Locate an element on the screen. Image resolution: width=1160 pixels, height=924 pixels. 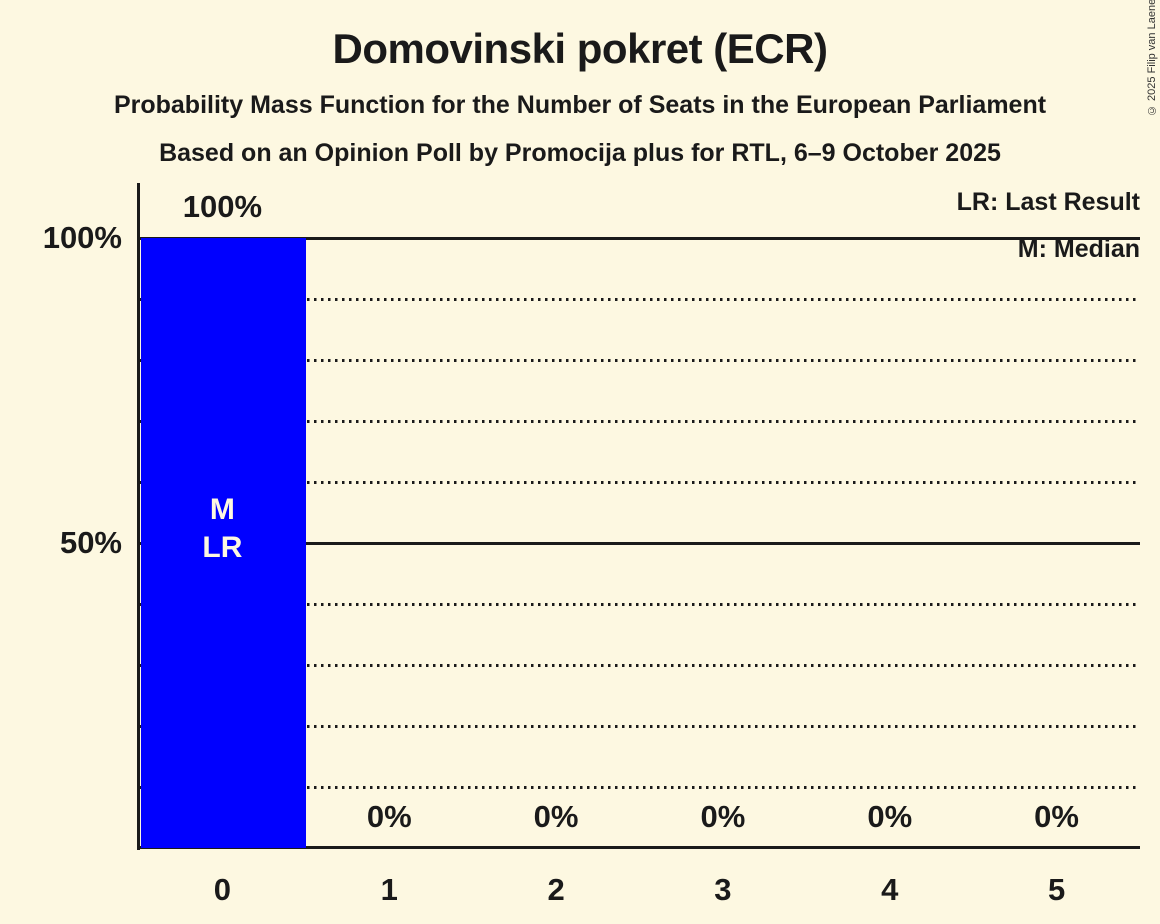
y-axis-line is located at coordinates (138, 516).